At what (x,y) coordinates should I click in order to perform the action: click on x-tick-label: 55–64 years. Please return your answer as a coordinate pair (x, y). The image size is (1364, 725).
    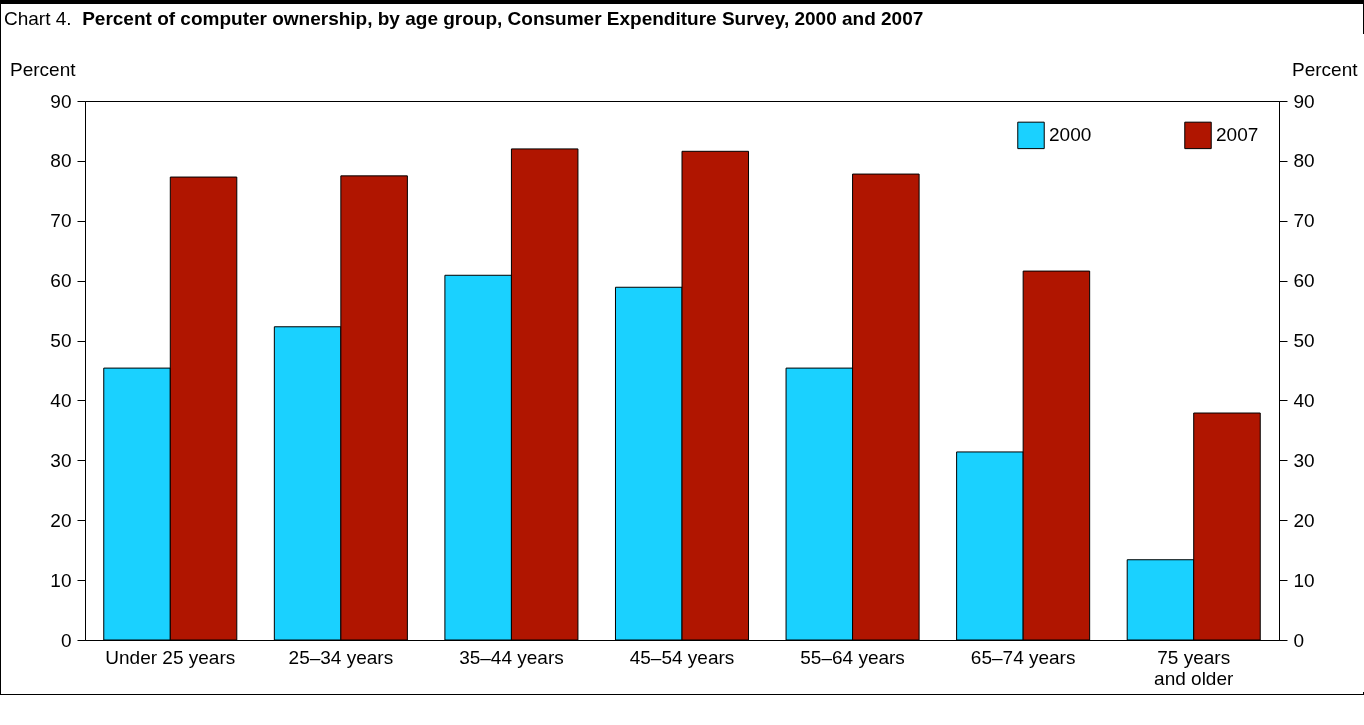
    Looking at the image, I should click on (852, 657).